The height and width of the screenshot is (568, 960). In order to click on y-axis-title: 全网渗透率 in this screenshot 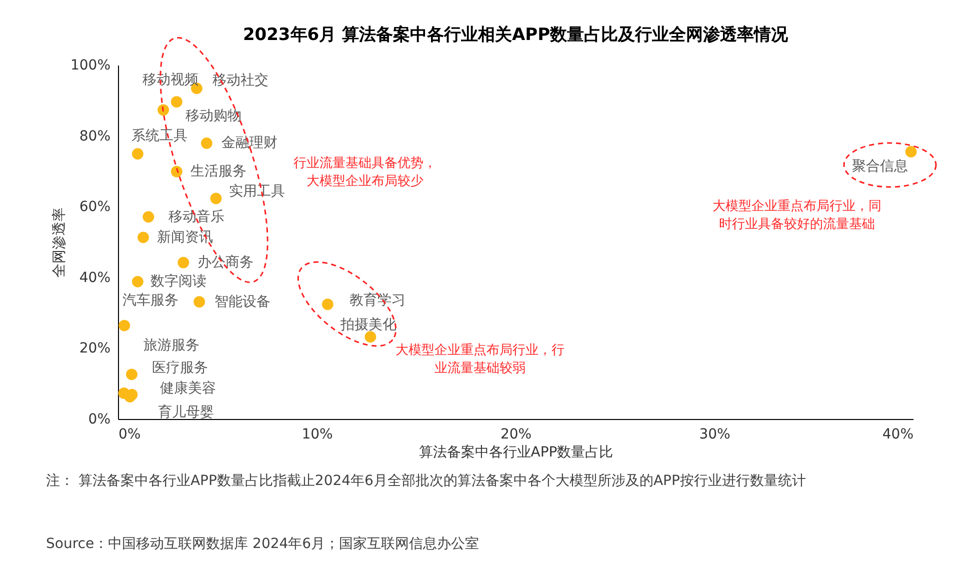, I will do `click(59, 243)`.